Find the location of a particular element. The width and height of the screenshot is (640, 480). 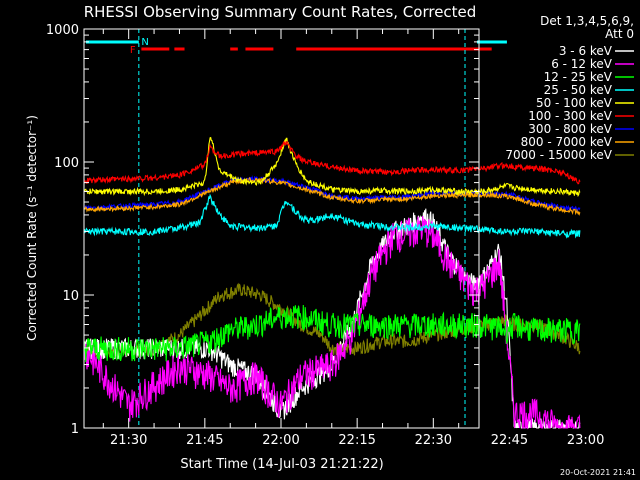

y-tick-label: 1000 is located at coordinates (62, 30).